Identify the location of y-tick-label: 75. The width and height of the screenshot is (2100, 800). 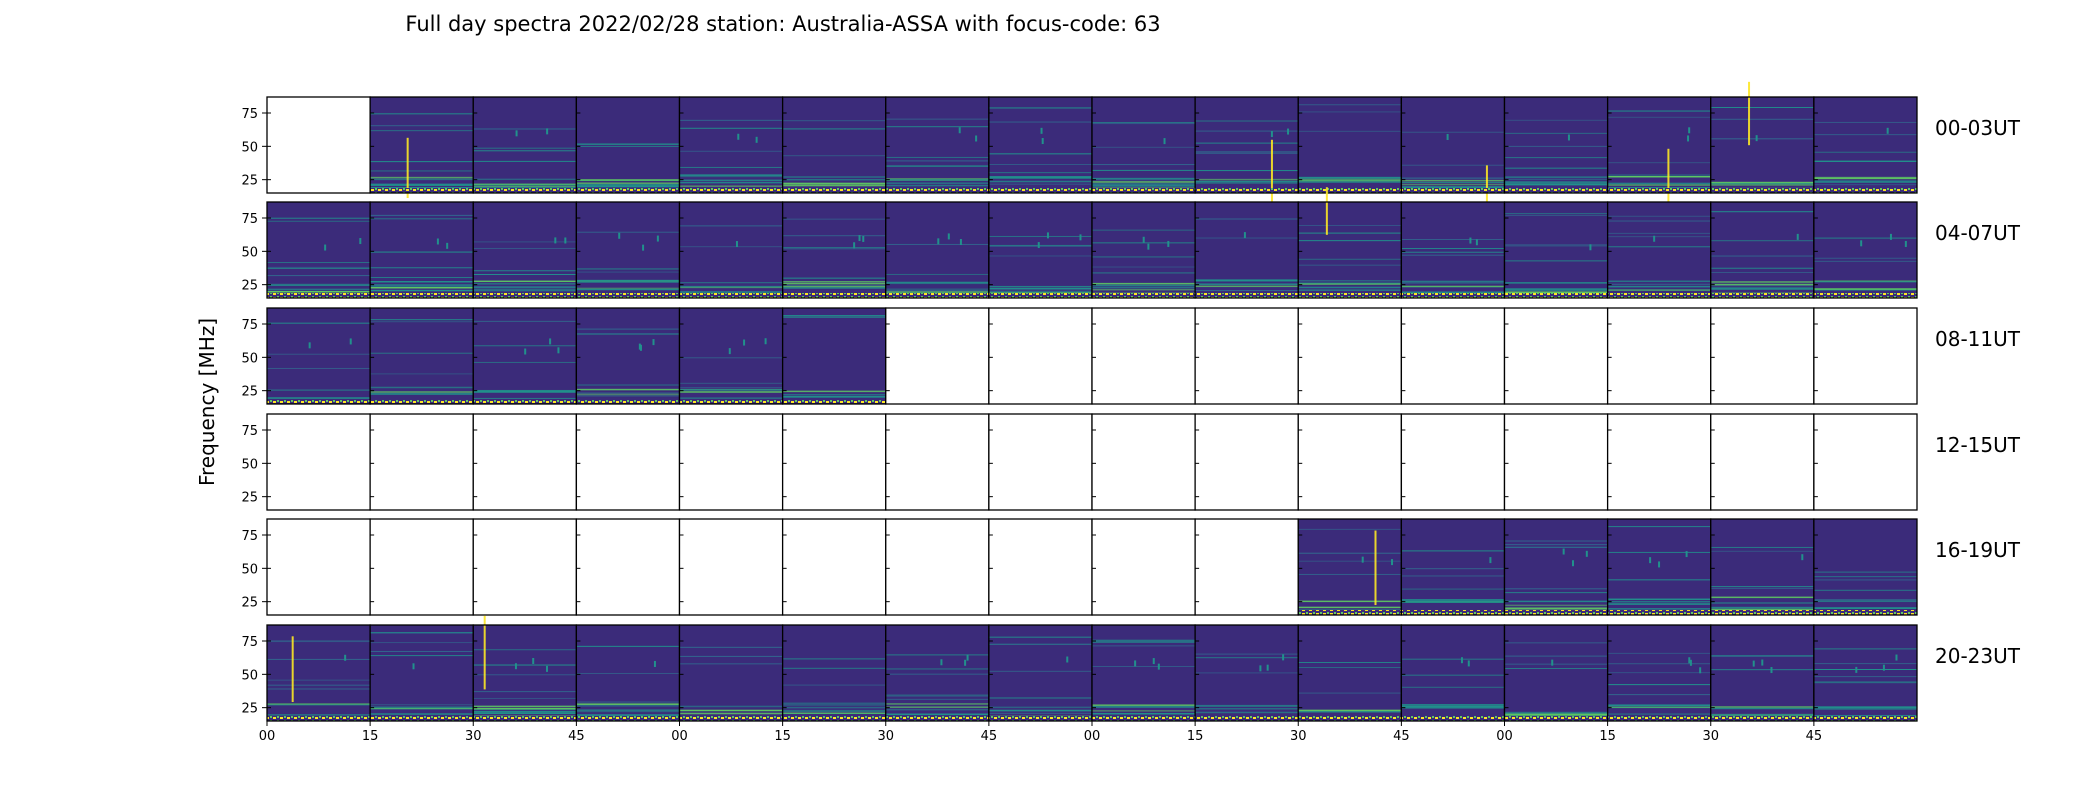
(249, 114).